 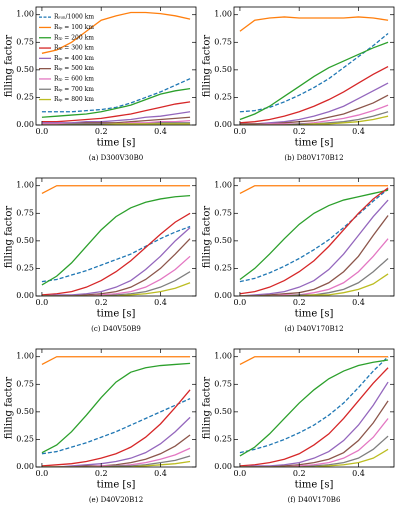 What do you see at coordinates (74, 27) in the screenshot?
I see `legend-label: Rₜₚ = 100 km` at bounding box center [74, 27].